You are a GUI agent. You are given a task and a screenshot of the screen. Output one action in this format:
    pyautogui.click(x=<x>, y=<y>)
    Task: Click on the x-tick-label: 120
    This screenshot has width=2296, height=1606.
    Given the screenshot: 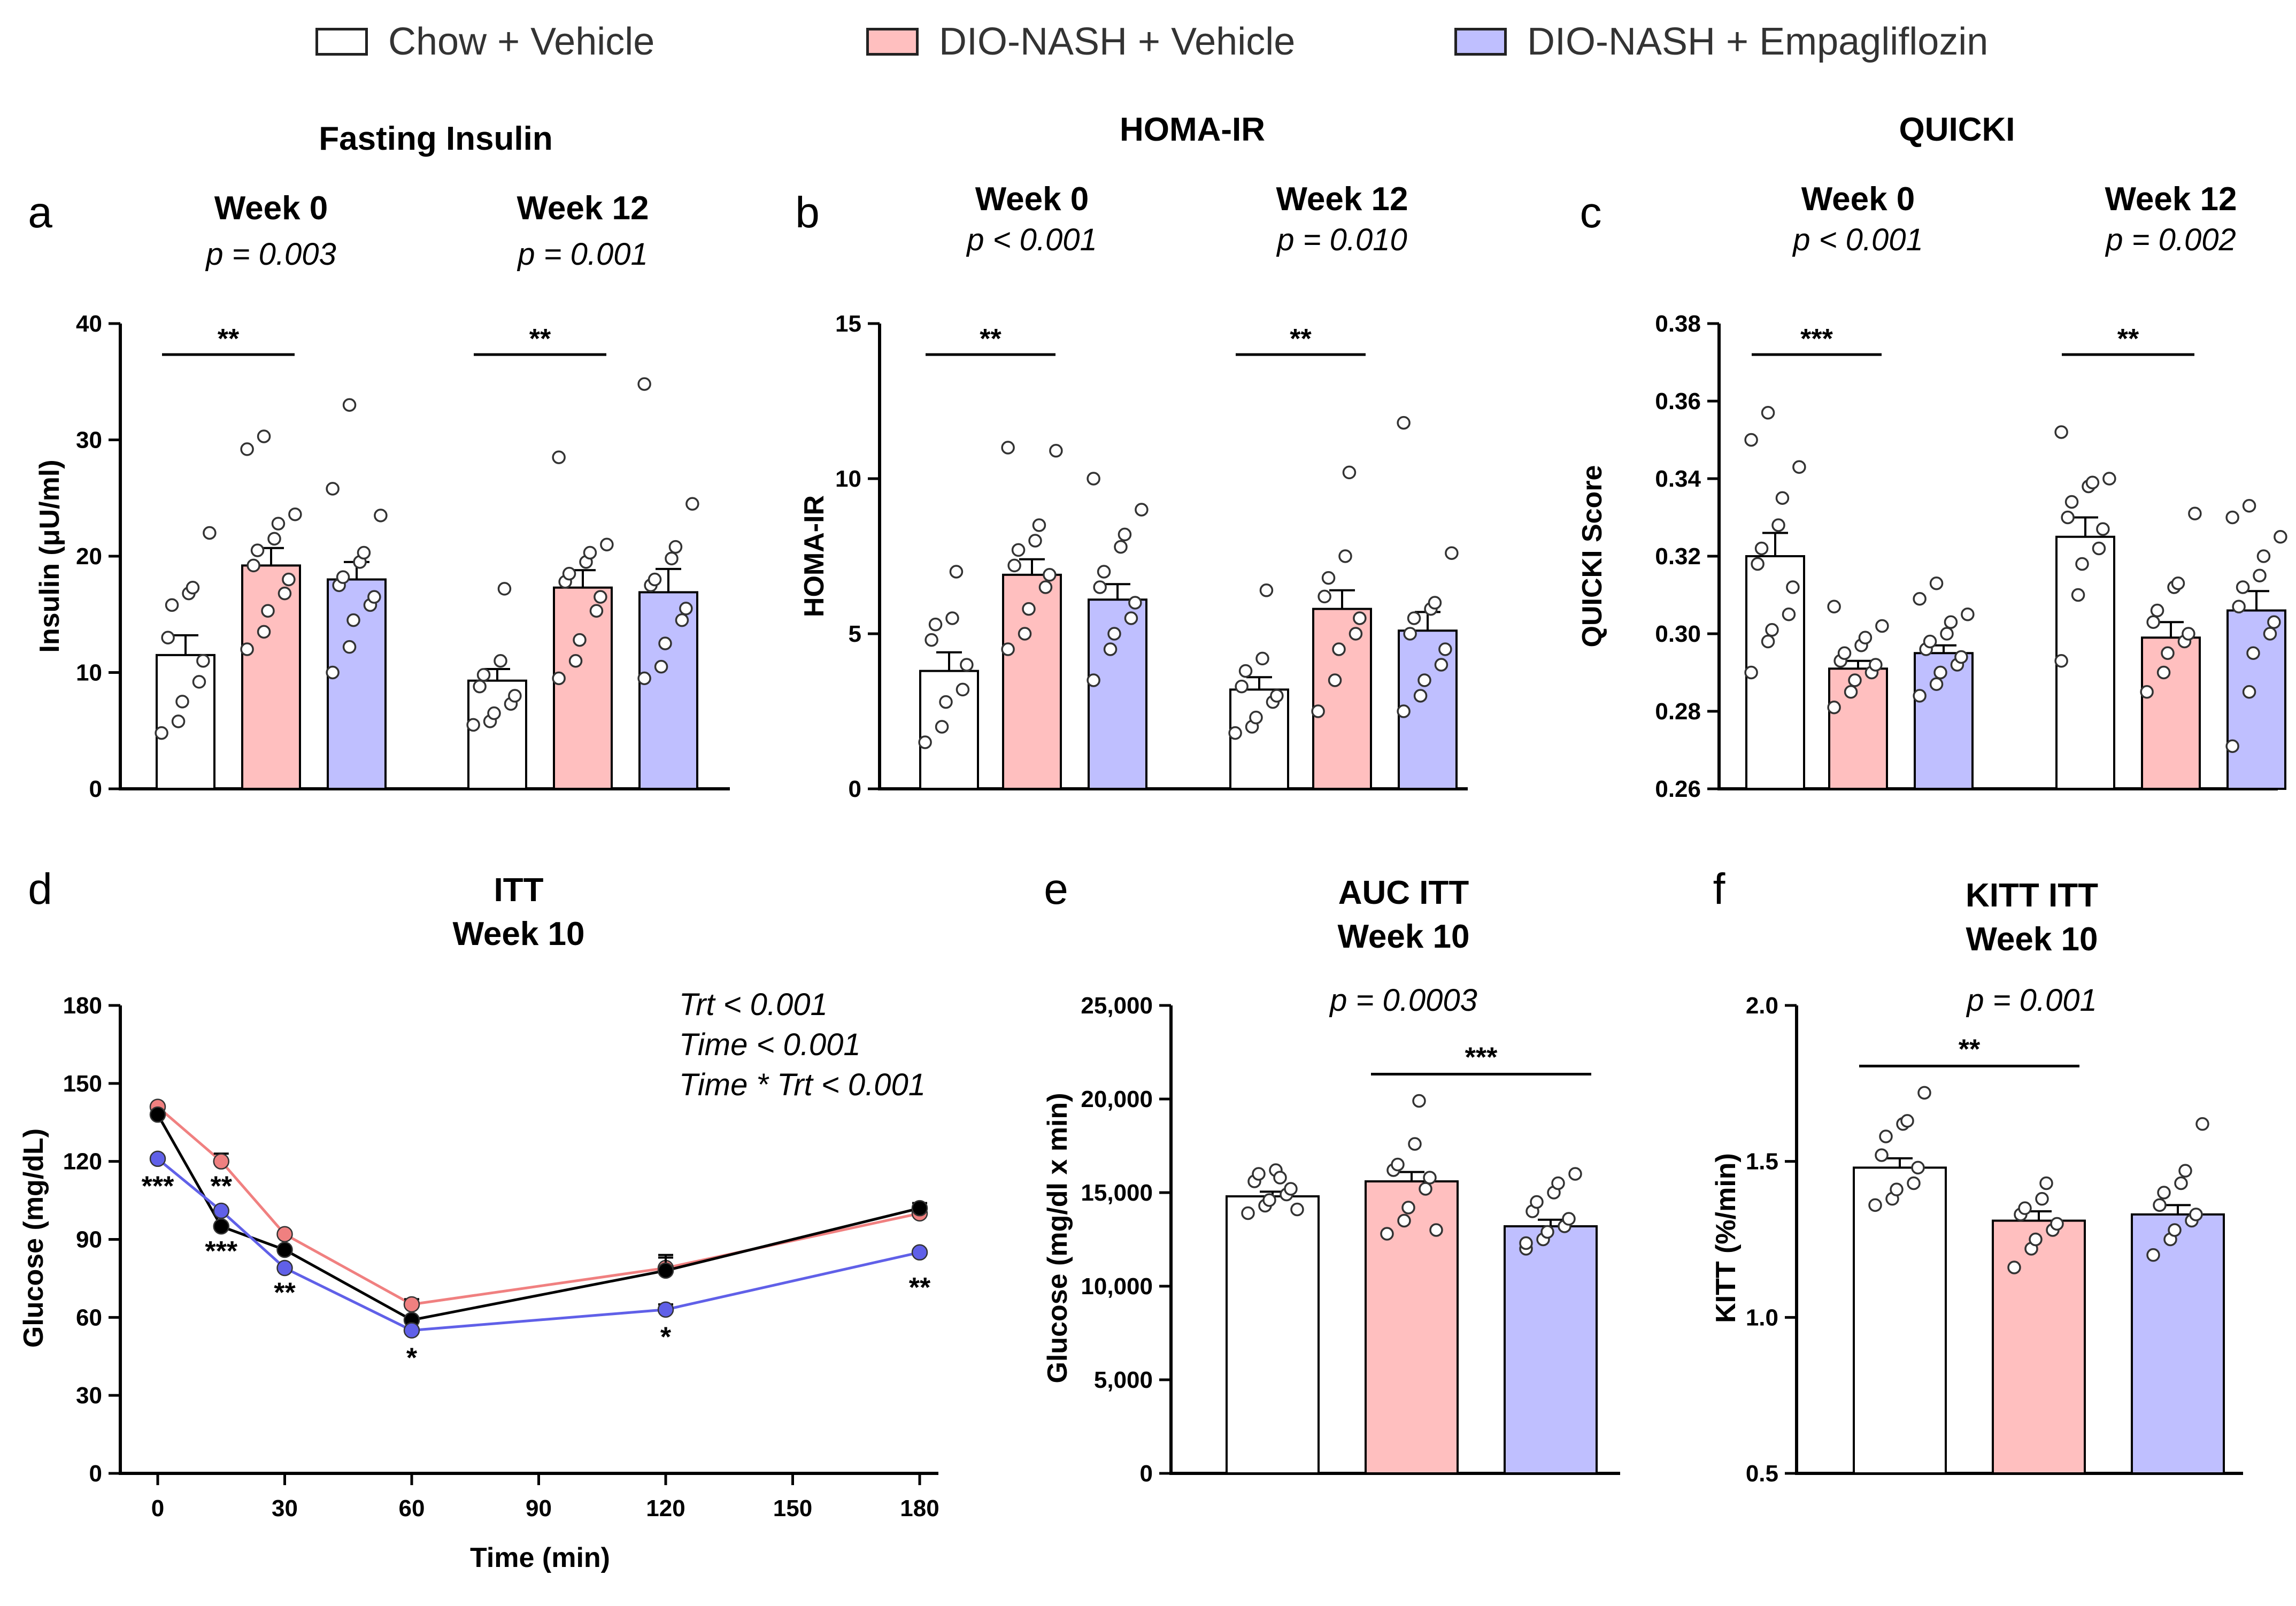 What is the action you would take?
    pyautogui.click(x=665, y=1508)
    